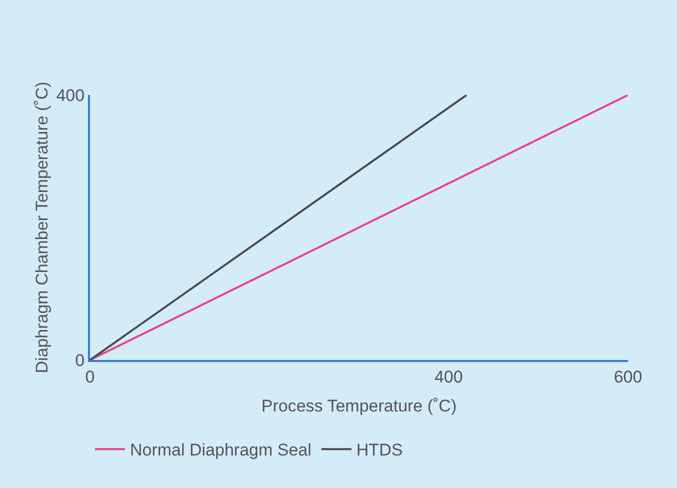 The image size is (677, 488). I want to click on x-axis-title: Process Temperature (˚C), so click(359, 406).